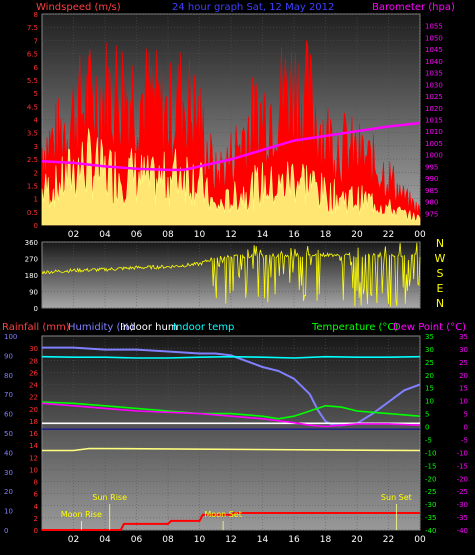  I want to click on y-left-tick-label: 6.5, so click(32, 55).